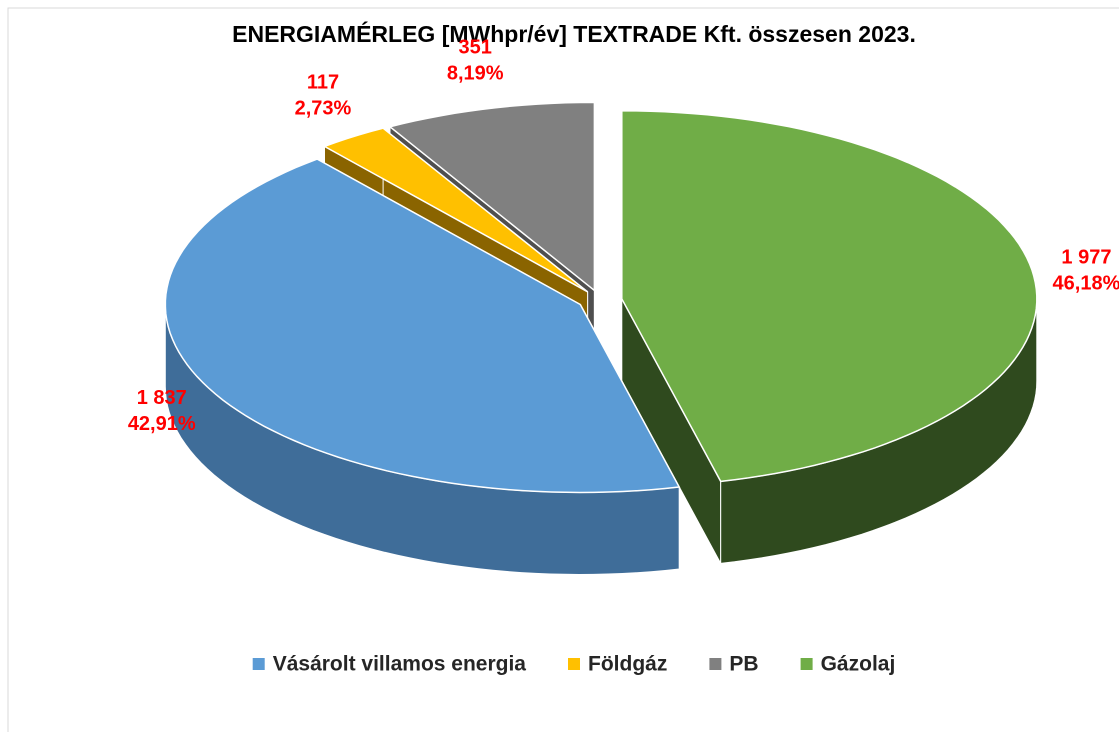 This screenshot has height=732, width=1119. What do you see at coordinates (400, 664) in the screenshot?
I see `legend-label: Vásárolt villamos energia` at bounding box center [400, 664].